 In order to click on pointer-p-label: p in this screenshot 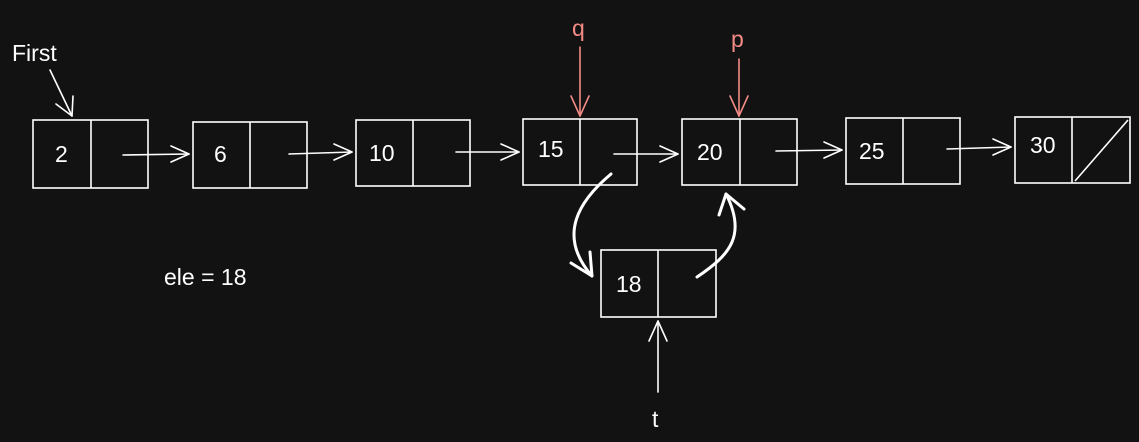, I will do `click(737, 39)`.